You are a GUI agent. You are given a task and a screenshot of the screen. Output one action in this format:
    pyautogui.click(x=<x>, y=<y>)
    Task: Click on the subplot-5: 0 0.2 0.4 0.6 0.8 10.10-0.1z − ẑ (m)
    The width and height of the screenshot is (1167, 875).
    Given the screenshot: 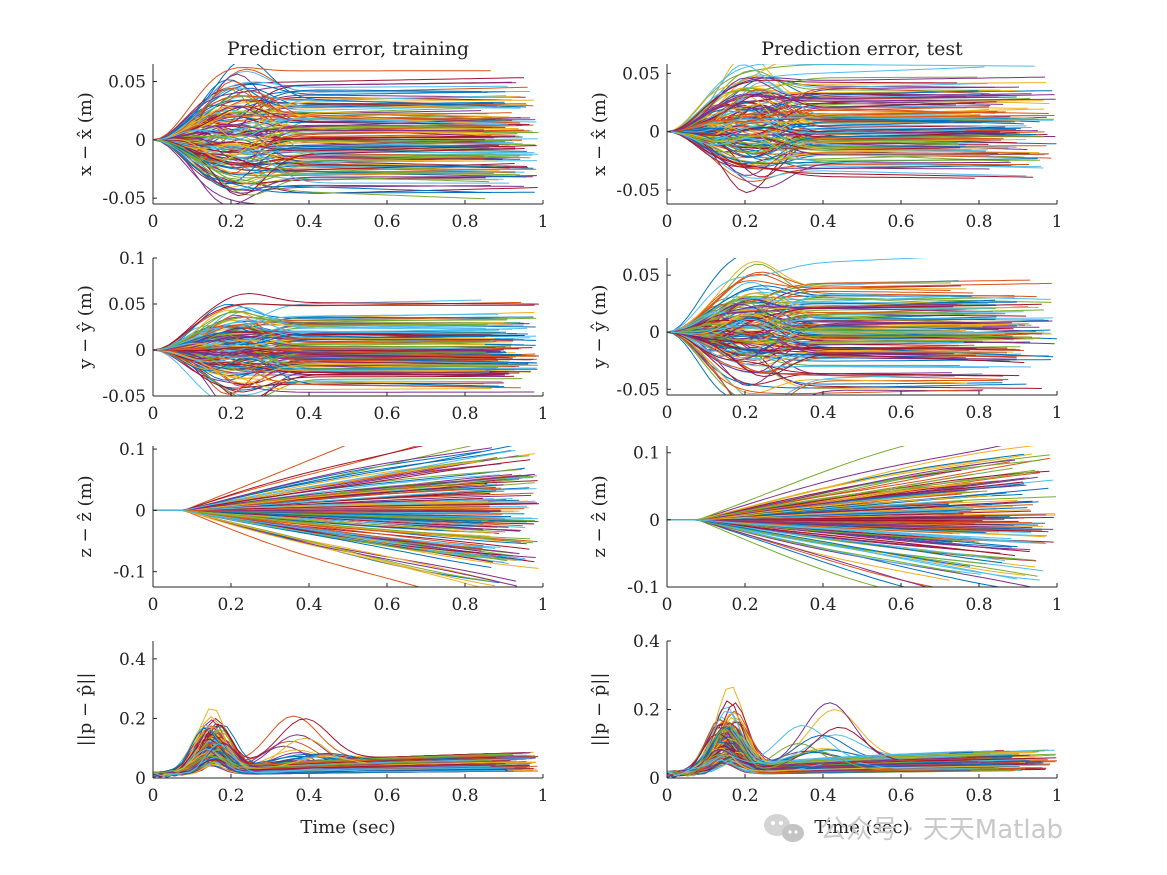 What is the action you would take?
    pyautogui.click(x=311, y=527)
    